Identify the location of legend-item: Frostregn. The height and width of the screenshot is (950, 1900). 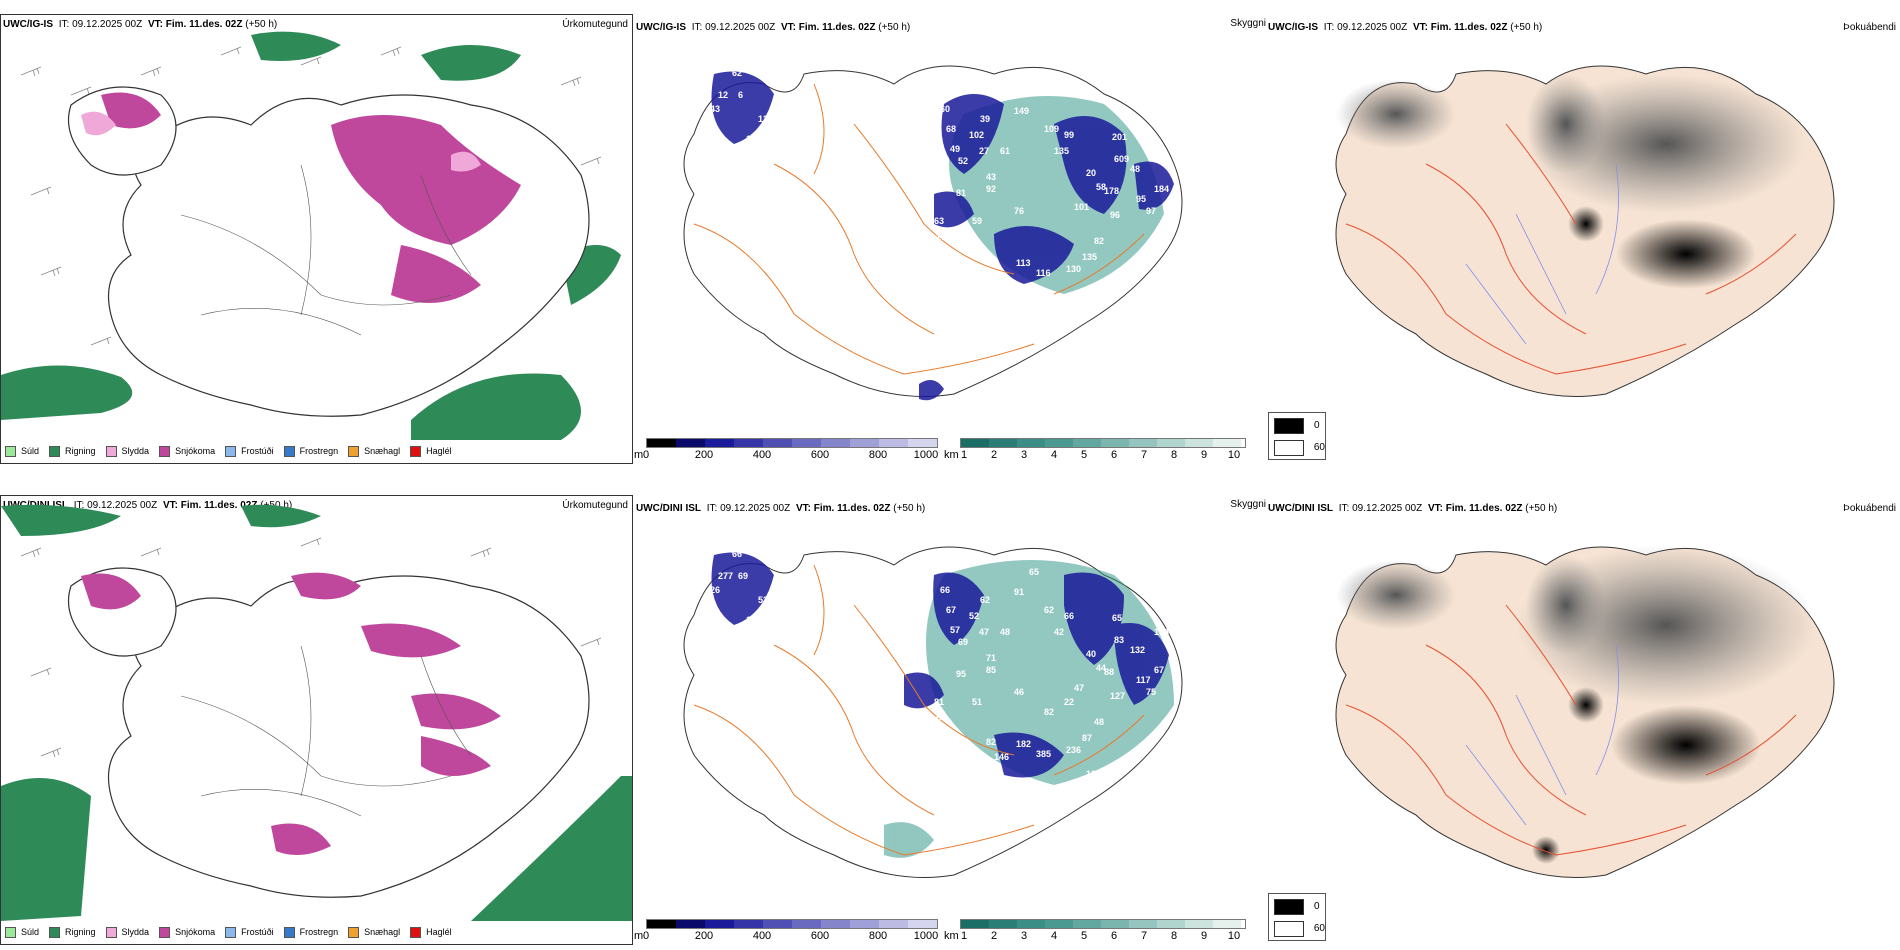
(310, 451).